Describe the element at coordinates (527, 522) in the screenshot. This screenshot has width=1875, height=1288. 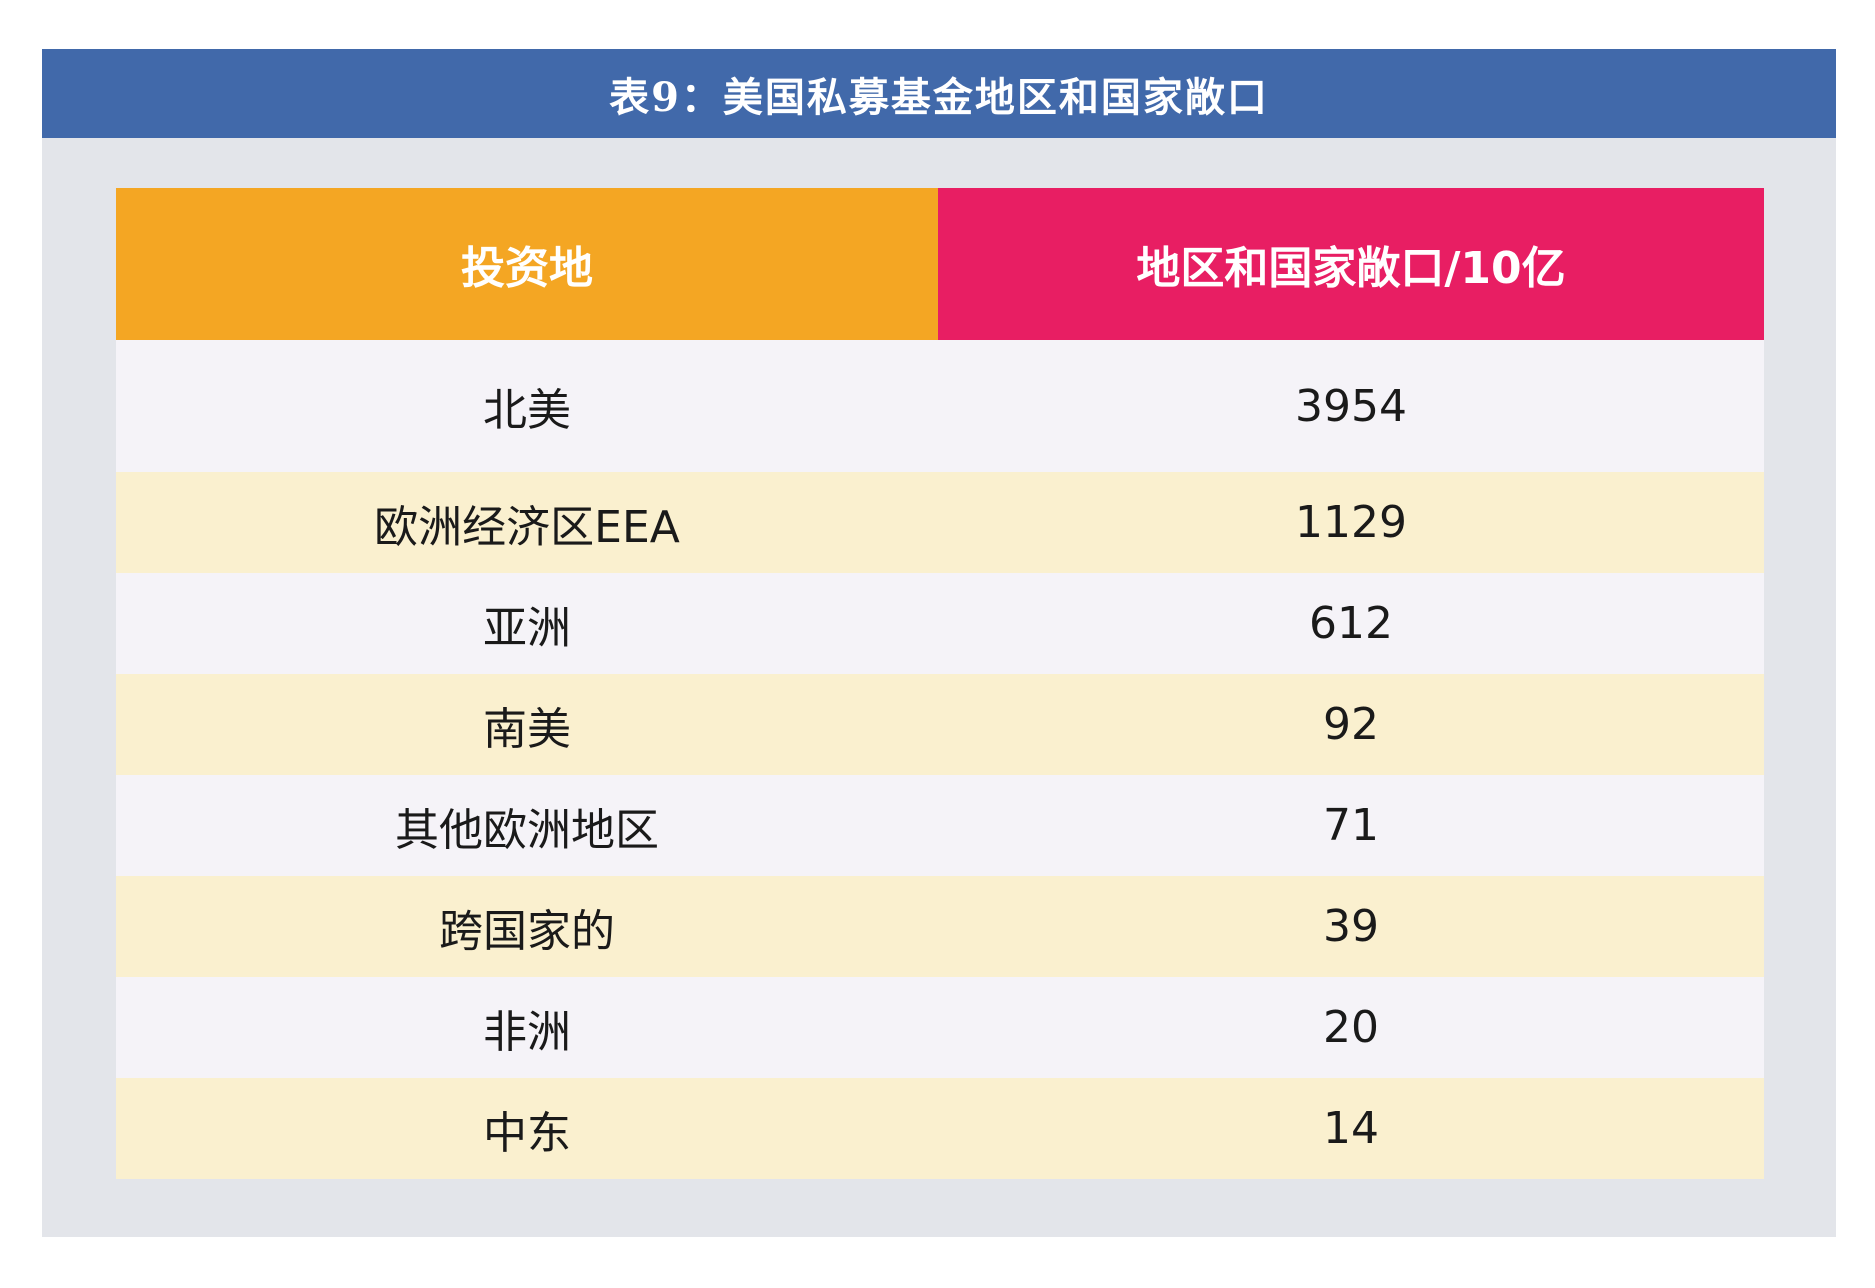
I see `region-cell: 欧洲经济区EEA` at that location.